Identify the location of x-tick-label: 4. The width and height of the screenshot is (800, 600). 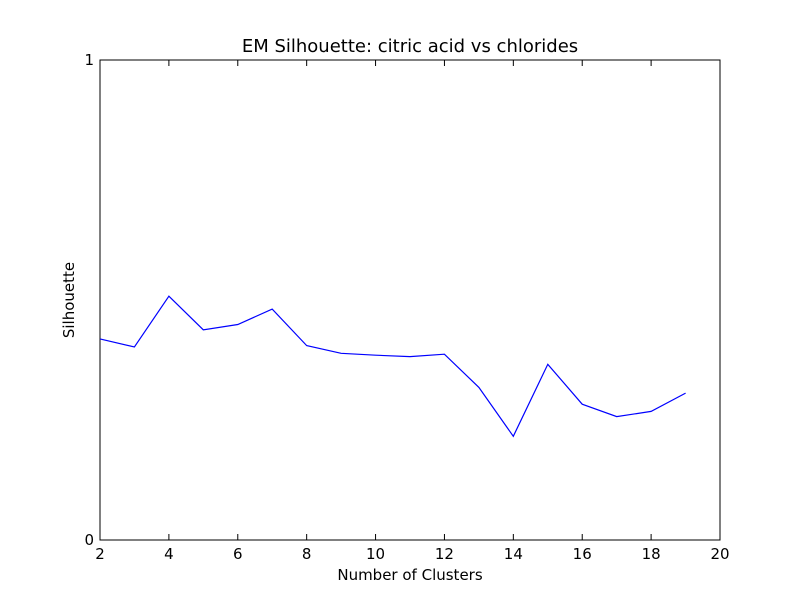
(169, 554).